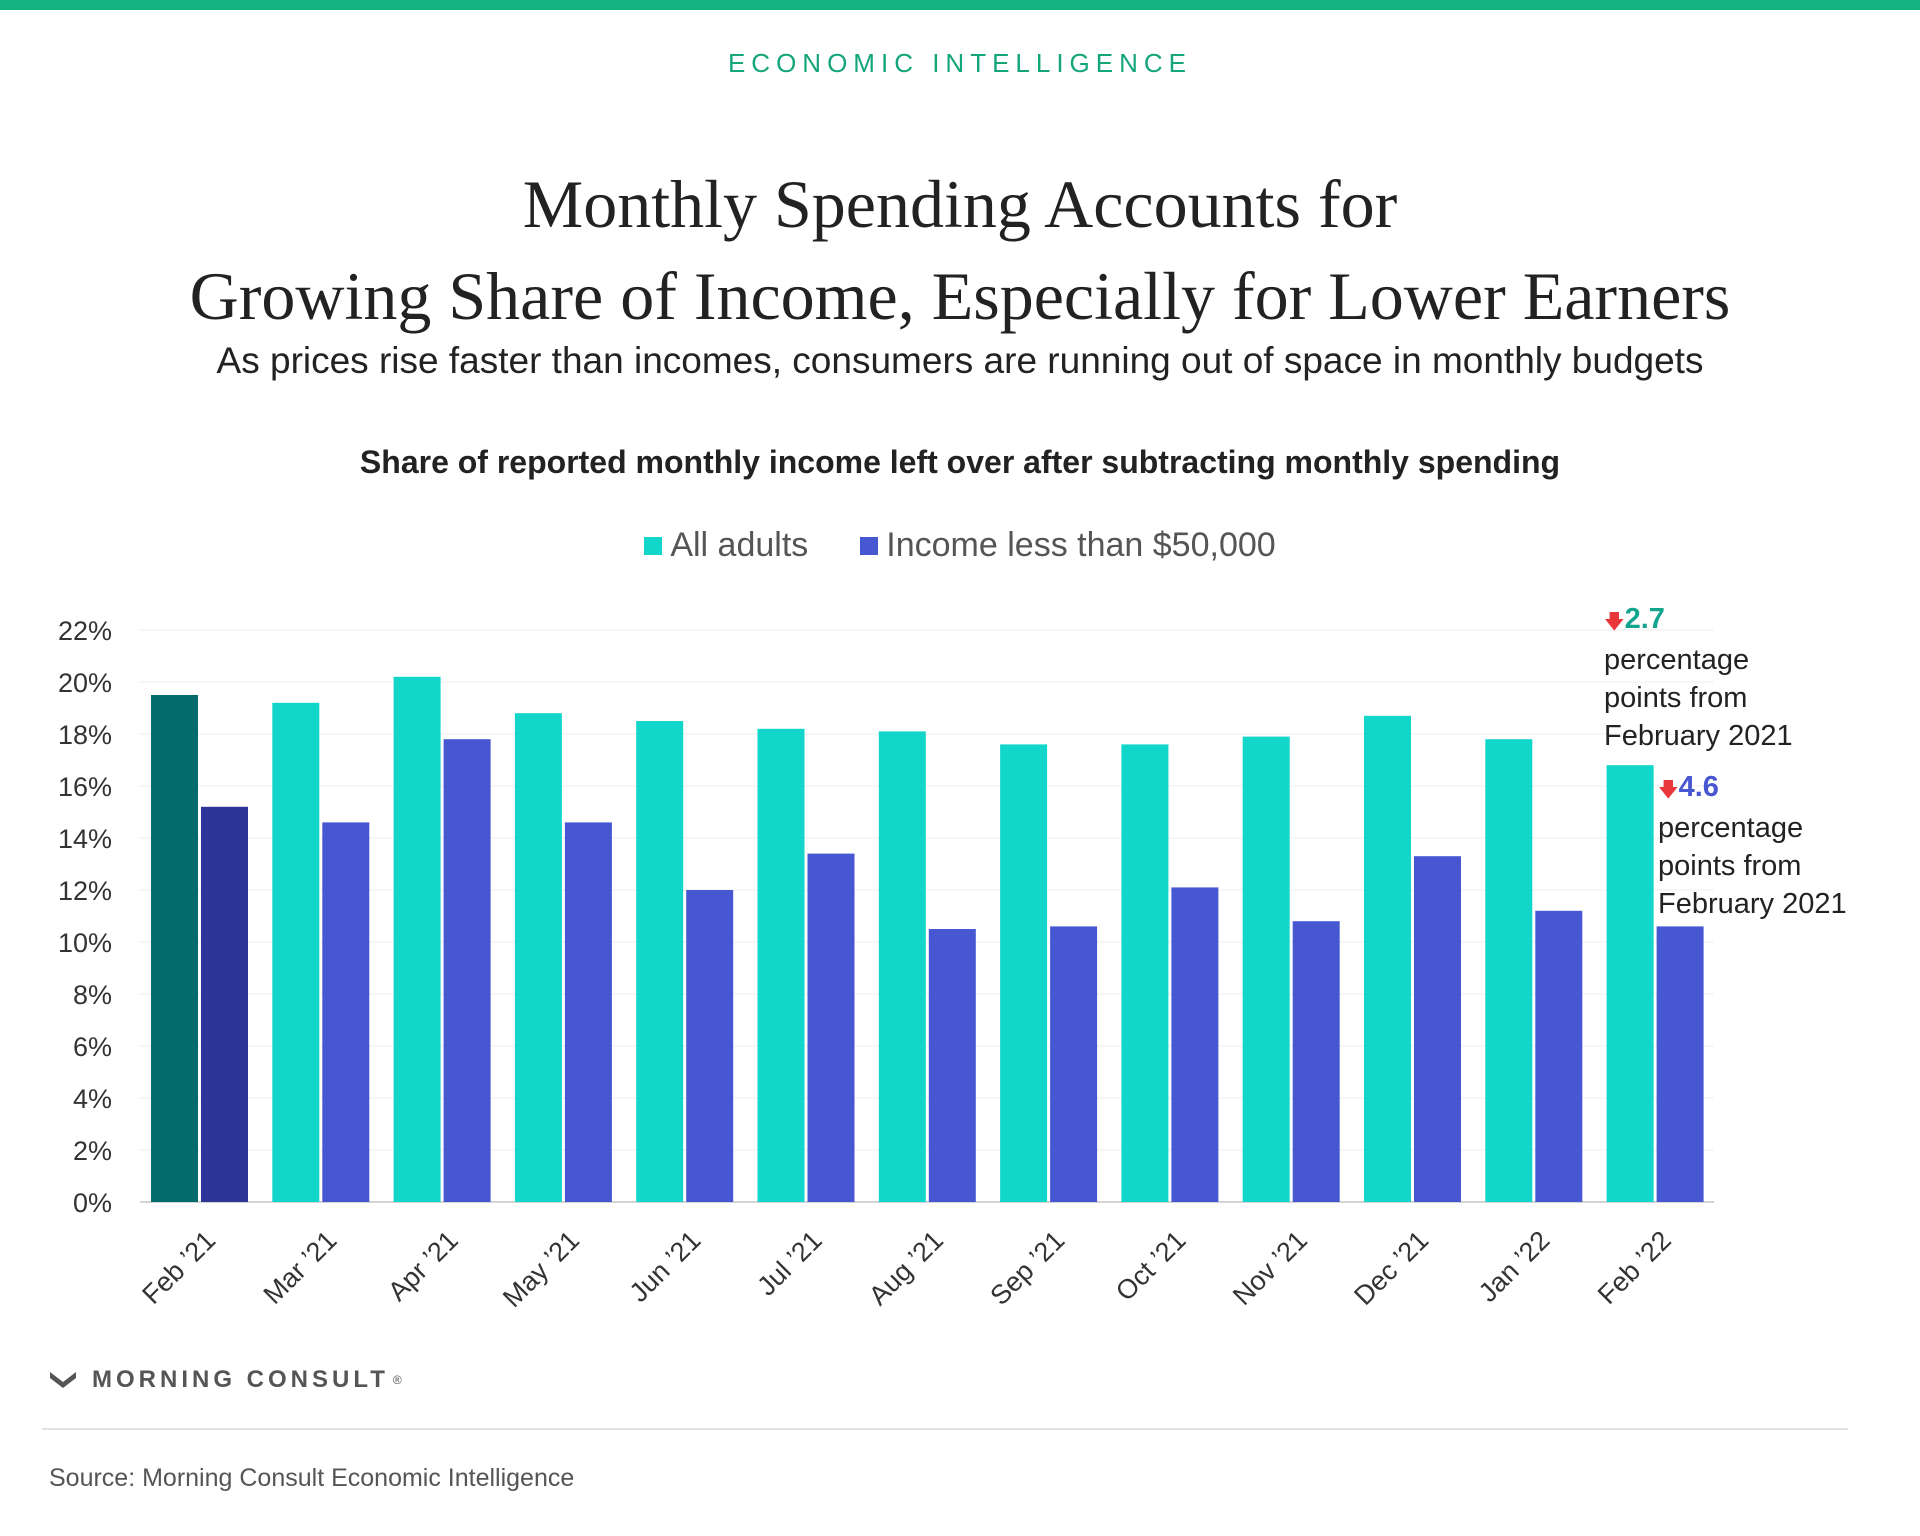 This screenshot has height=1536, width=1920. What do you see at coordinates (92, 1099) in the screenshot?
I see `y-tick-label: 4%` at bounding box center [92, 1099].